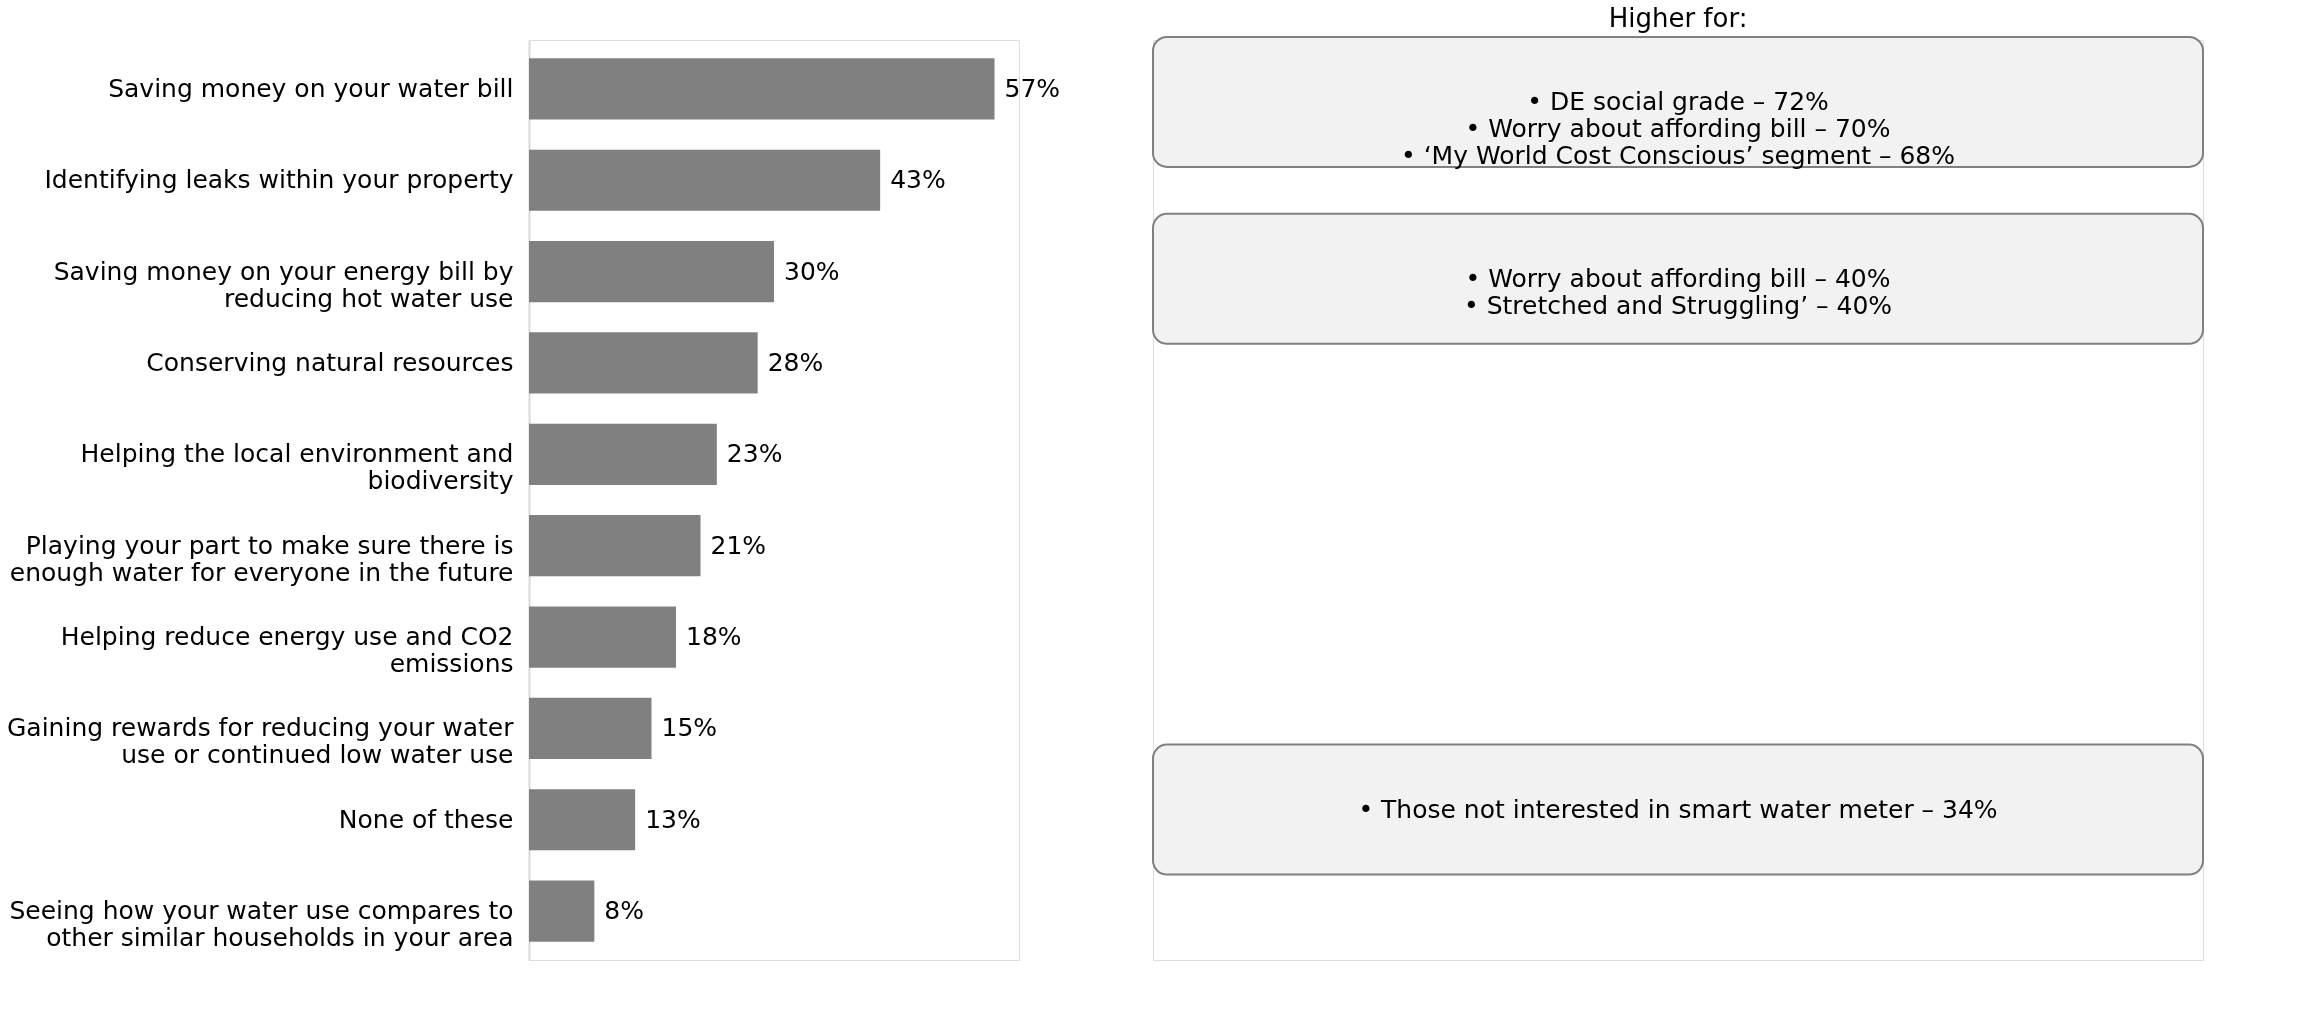 Image resolution: width=2305 pixels, height=1016 pixels. What do you see at coordinates (918, 180) in the screenshot?
I see `data-label: 43%` at bounding box center [918, 180].